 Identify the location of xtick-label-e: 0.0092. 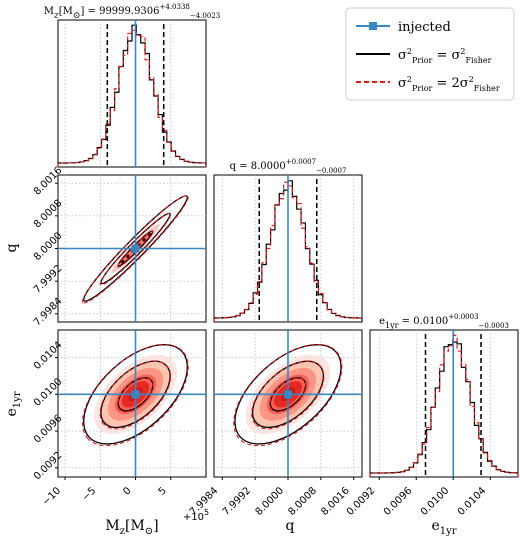
(361, 501).